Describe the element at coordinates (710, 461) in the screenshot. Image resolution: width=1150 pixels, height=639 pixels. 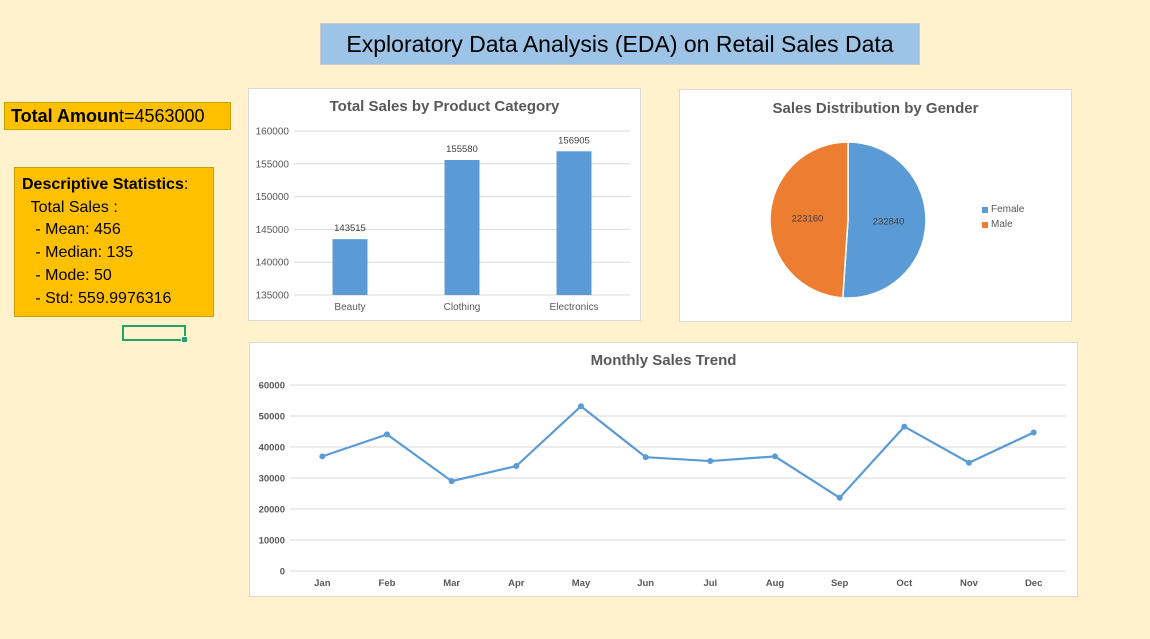
I see `line-point-jul` at that location.